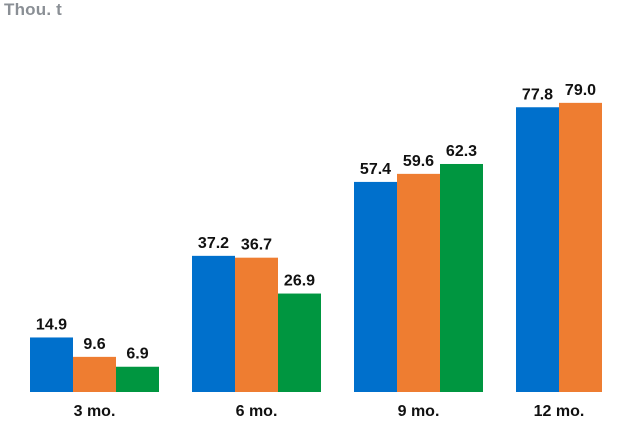 This screenshot has width=620, height=423. I want to click on value-label-s1-3: 57.4, so click(375, 169).